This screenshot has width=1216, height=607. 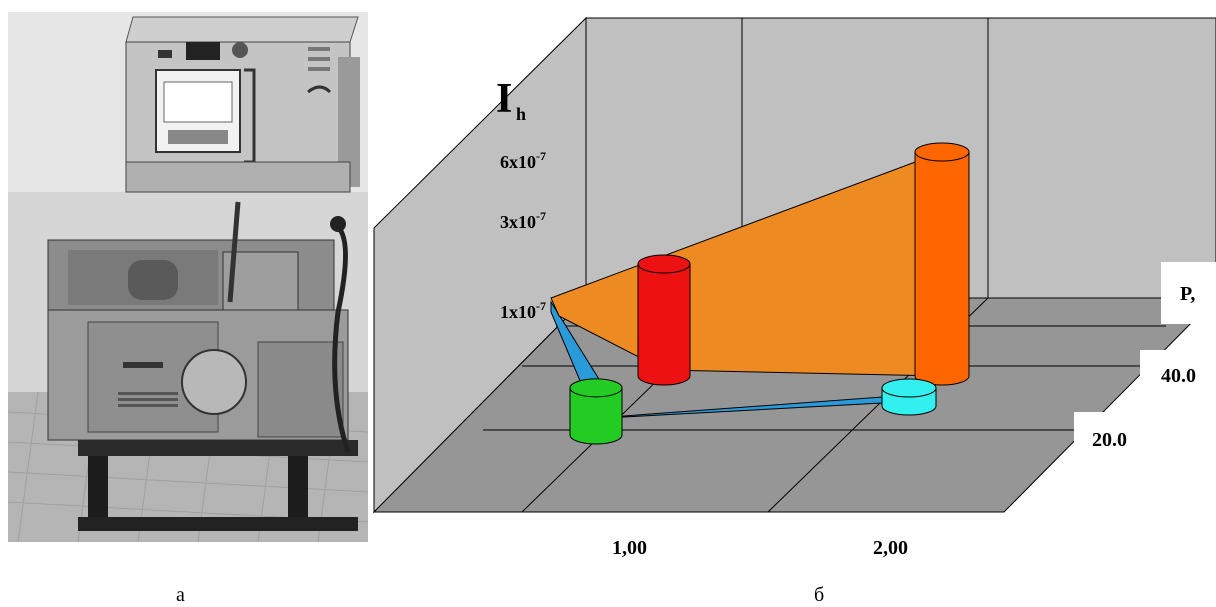 I want to click on y-tick-label: 1x10⁻⁷, so click(x=523, y=310).